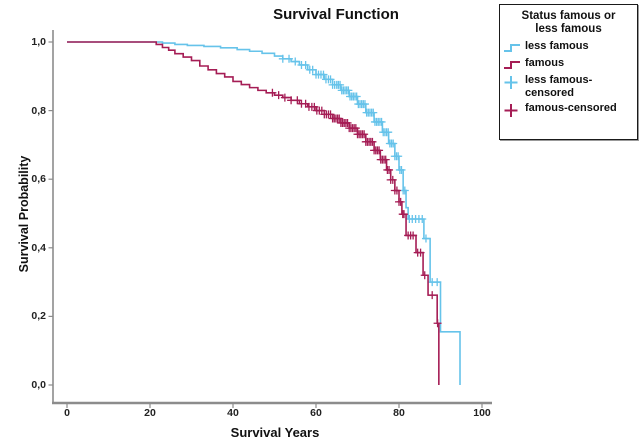 Image resolution: width=642 pixels, height=448 pixels. Describe the element at coordinates (568, 64) in the screenshot. I see `legend-entry-famous: famous` at that location.